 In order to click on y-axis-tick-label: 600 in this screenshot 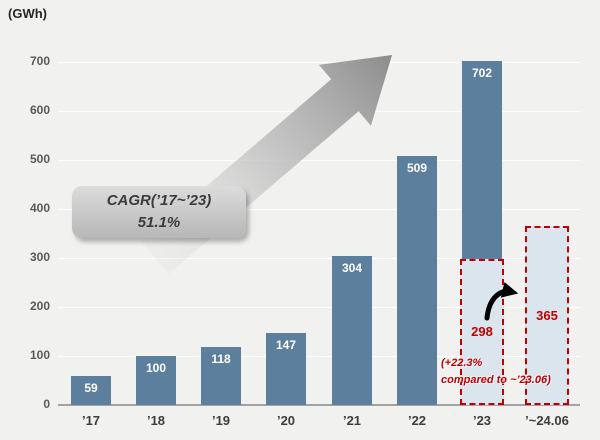, I will do `click(39, 110)`.